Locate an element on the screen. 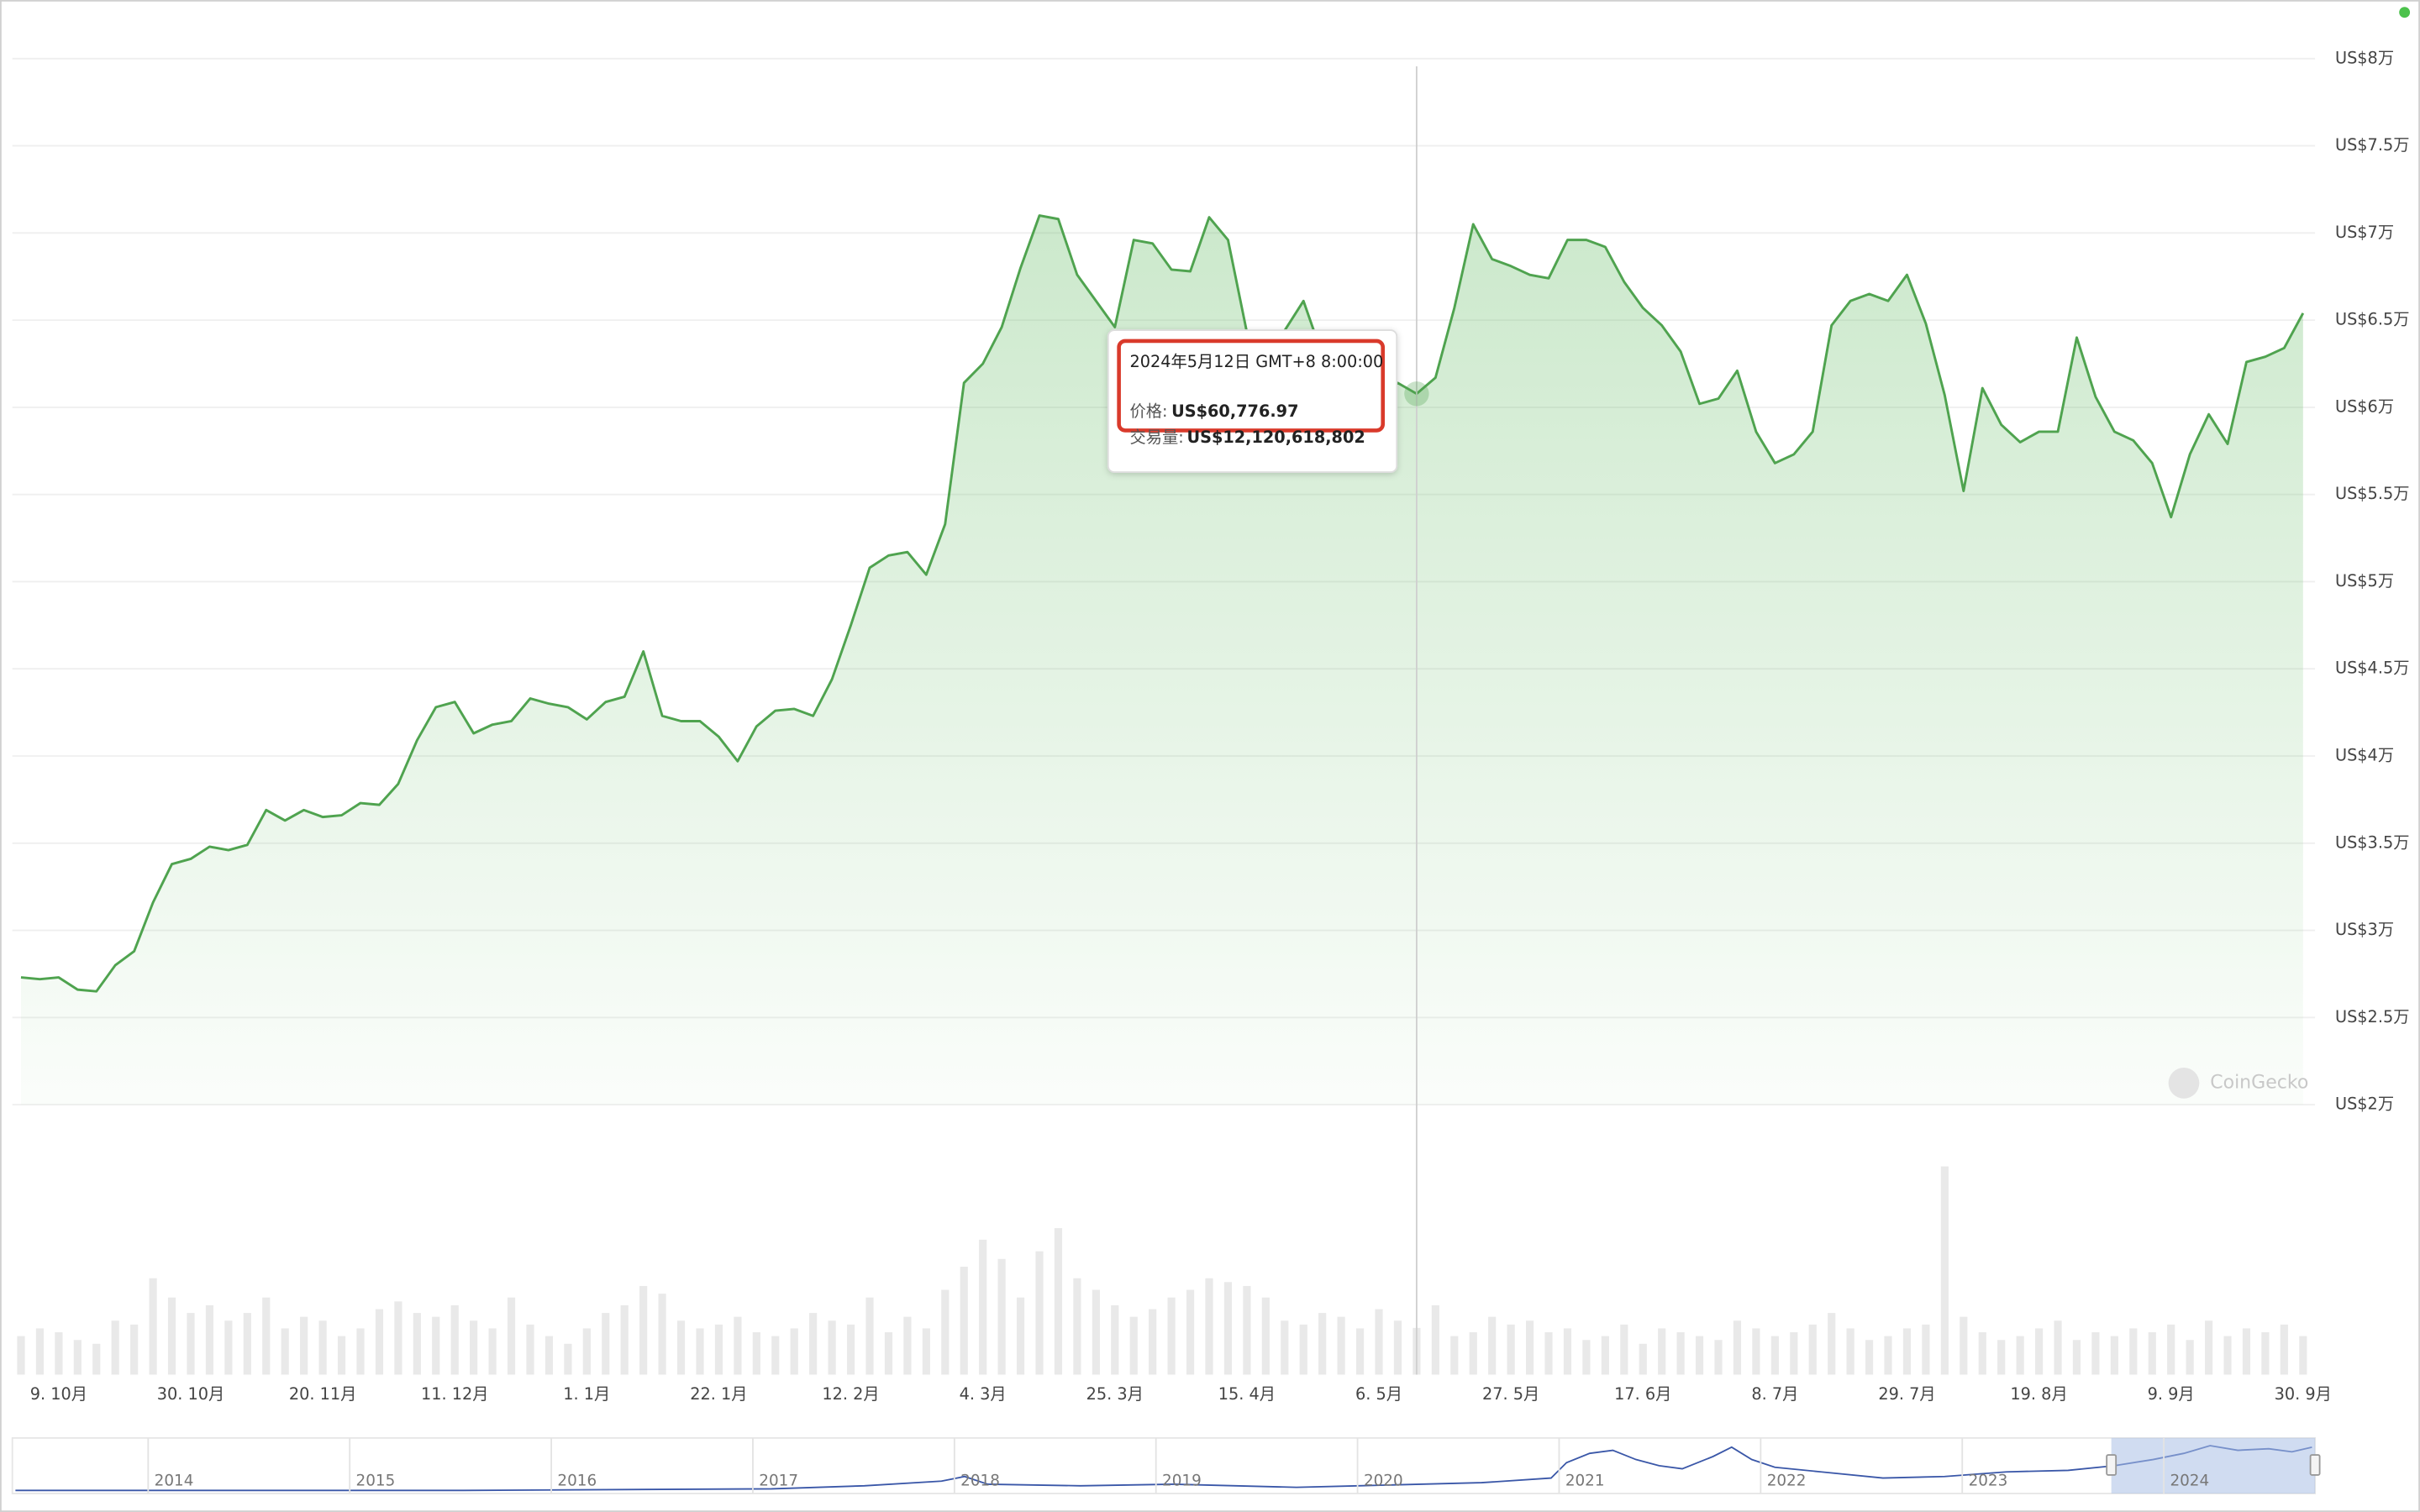  navigator-year: 2022 is located at coordinates (1787, 1480).